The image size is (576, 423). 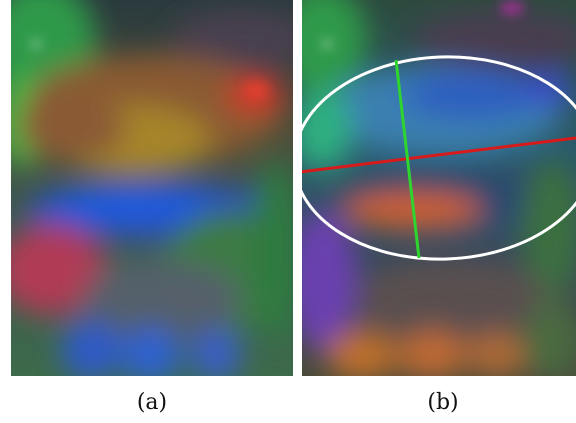 I want to click on panel-a-caption: (a), so click(x=152, y=402).